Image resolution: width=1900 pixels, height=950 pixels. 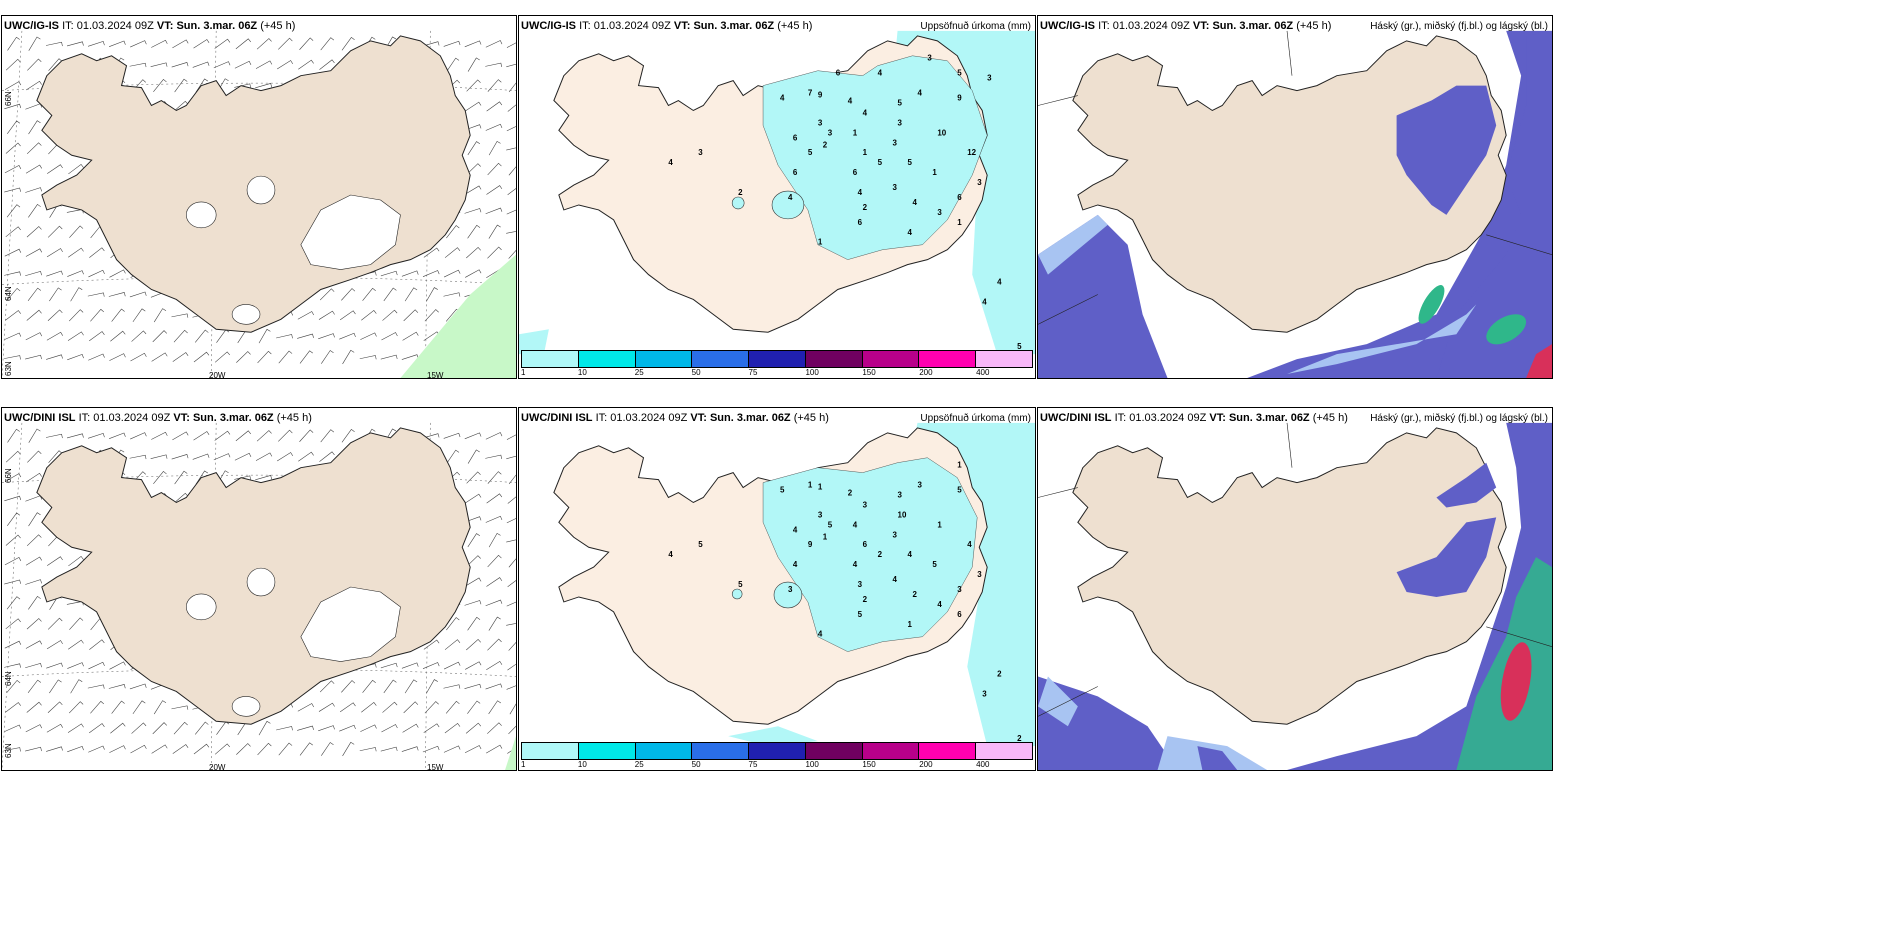 What do you see at coordinates (810, 93) in the screenshot?
I see `precip-value: 7` at bounding box center [810, 93].